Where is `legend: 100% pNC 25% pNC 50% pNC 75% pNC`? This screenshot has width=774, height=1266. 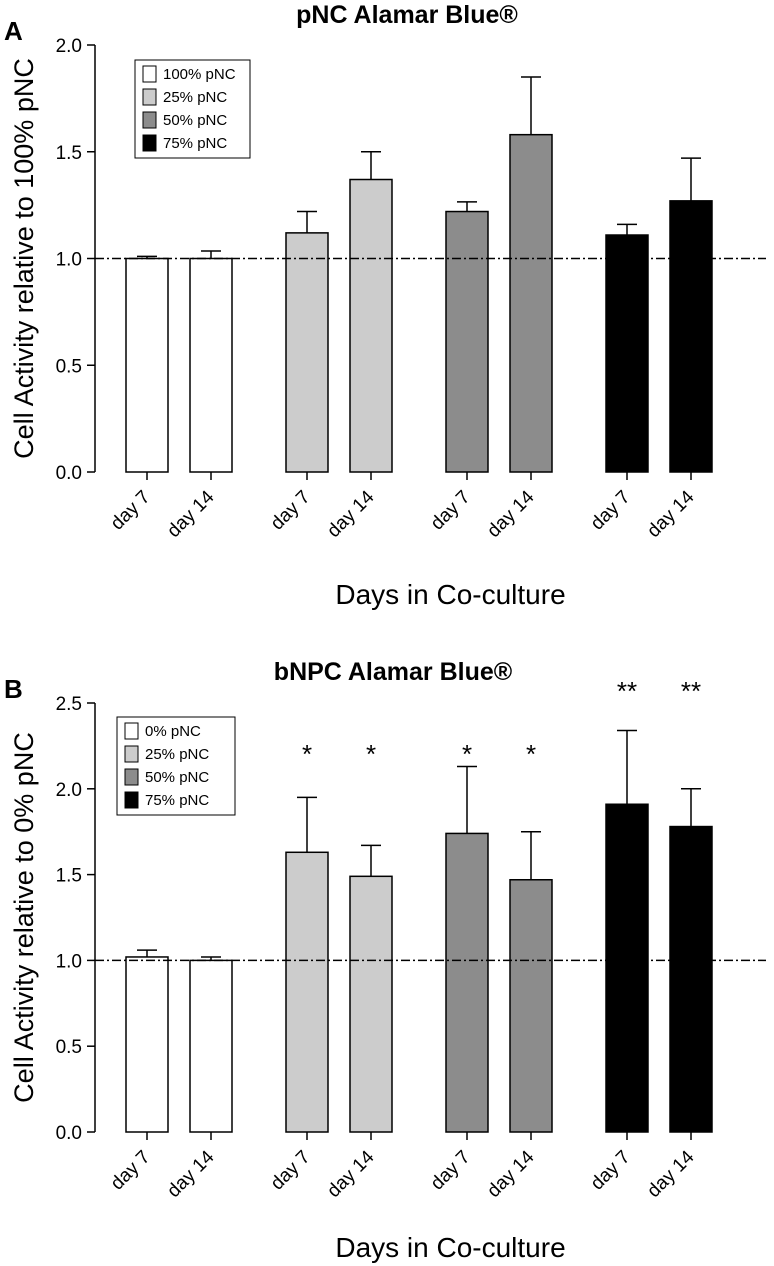 legend: 100% pNC 25% pNC 50% pNC 75% pNC is located at coordinates (192, 109).